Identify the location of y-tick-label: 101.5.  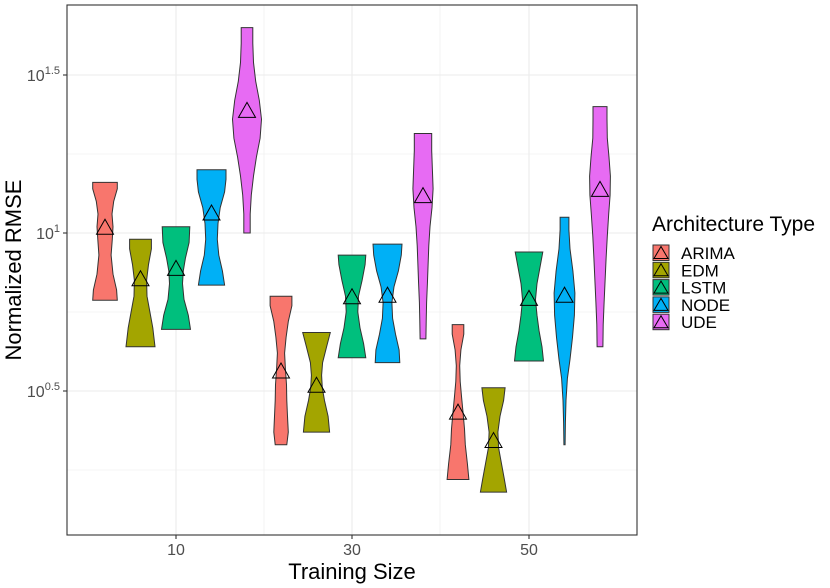
(43, 75).